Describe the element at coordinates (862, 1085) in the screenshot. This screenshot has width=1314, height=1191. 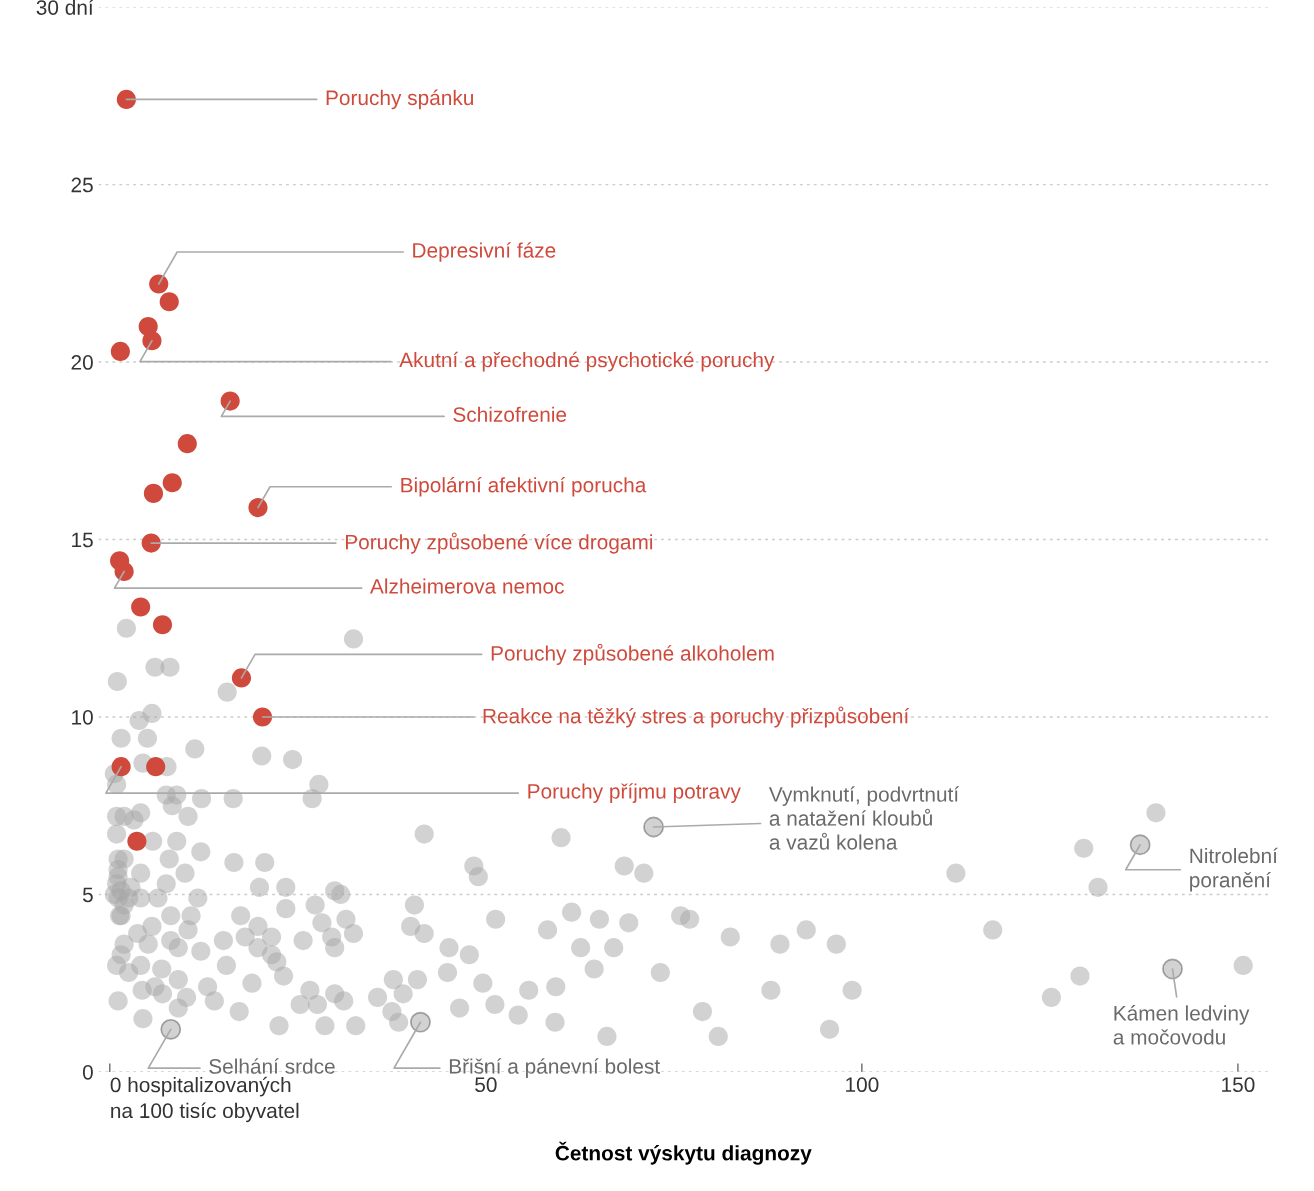
I see `x-tick-label: 100` at that location.